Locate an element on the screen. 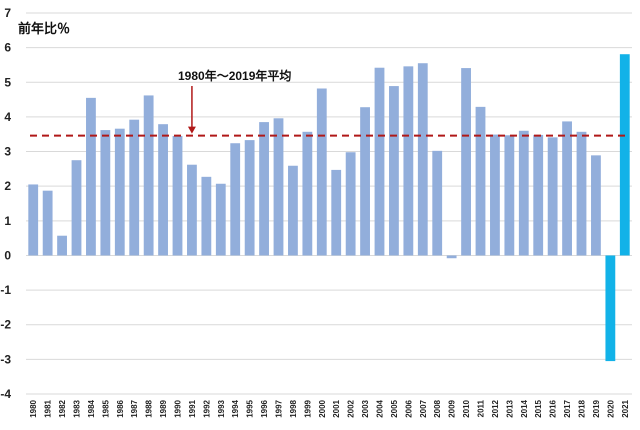 The height and width of the screenshot is (430, 640). bar-1998 is located at coordinates (293, 210).